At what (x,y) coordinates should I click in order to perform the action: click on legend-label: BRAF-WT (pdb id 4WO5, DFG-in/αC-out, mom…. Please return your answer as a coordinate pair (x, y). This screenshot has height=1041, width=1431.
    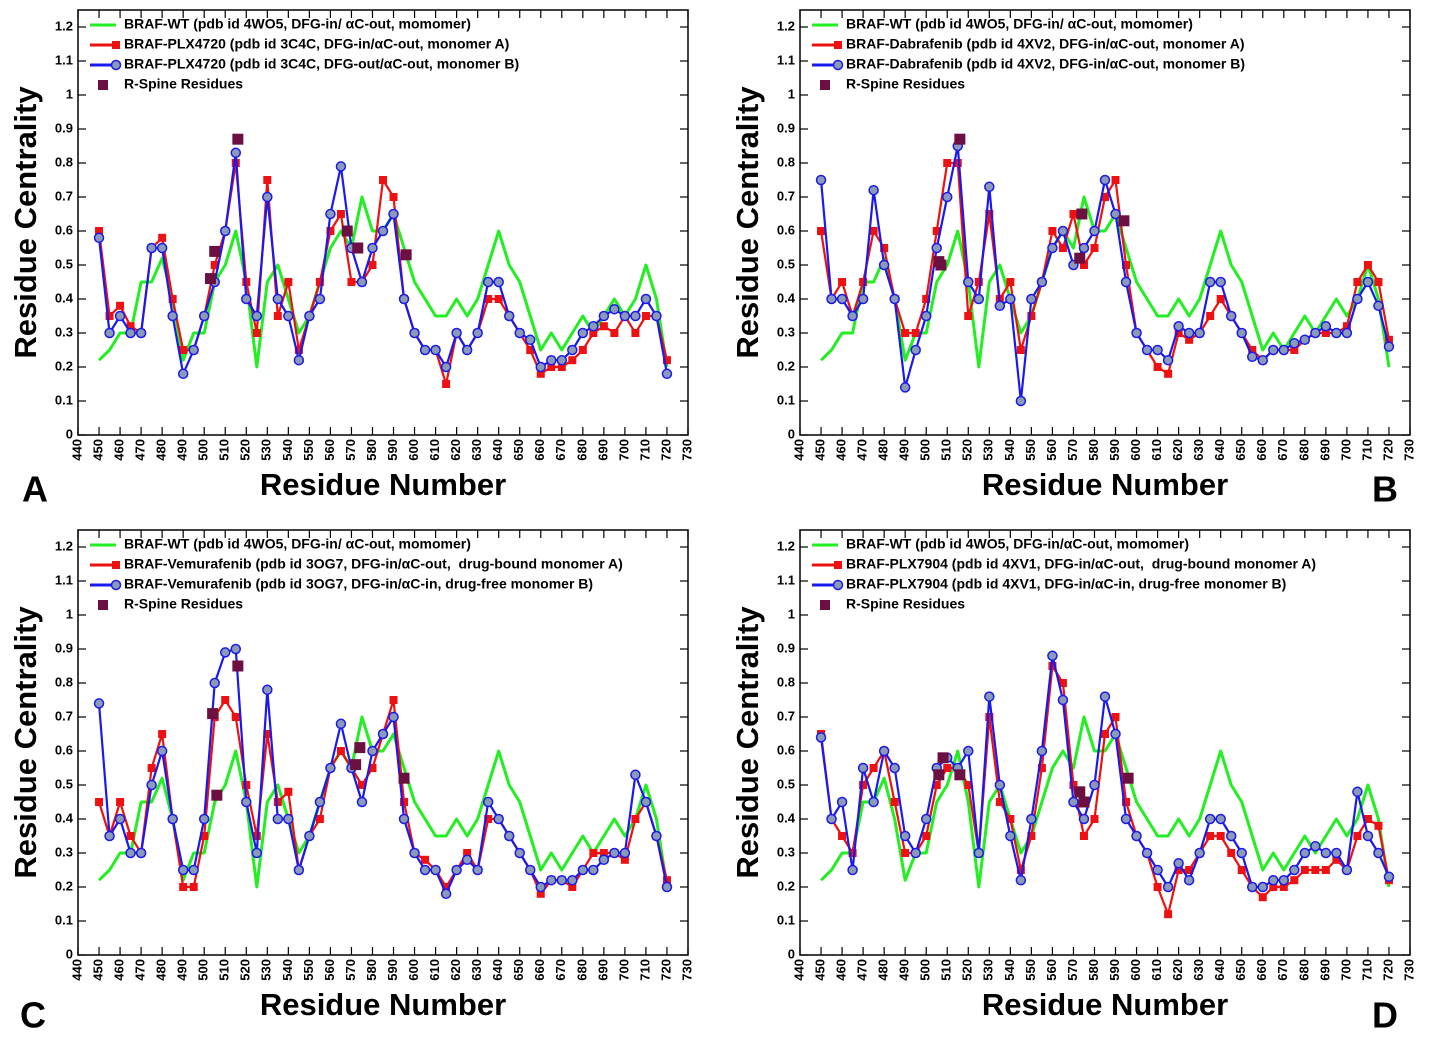
    Looking at the image, I should click on (1017, 544).